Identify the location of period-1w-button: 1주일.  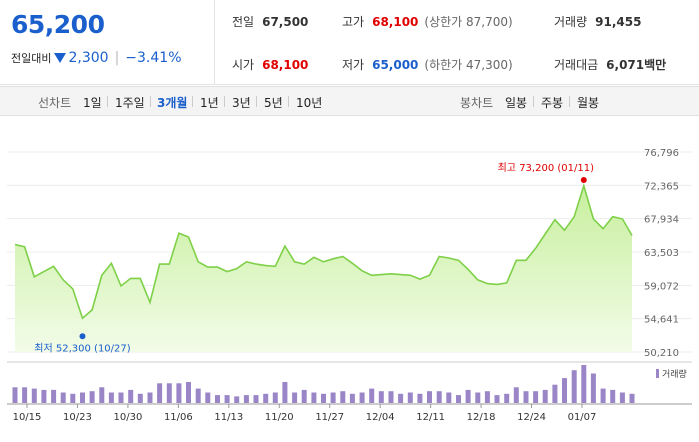
(130, 103).